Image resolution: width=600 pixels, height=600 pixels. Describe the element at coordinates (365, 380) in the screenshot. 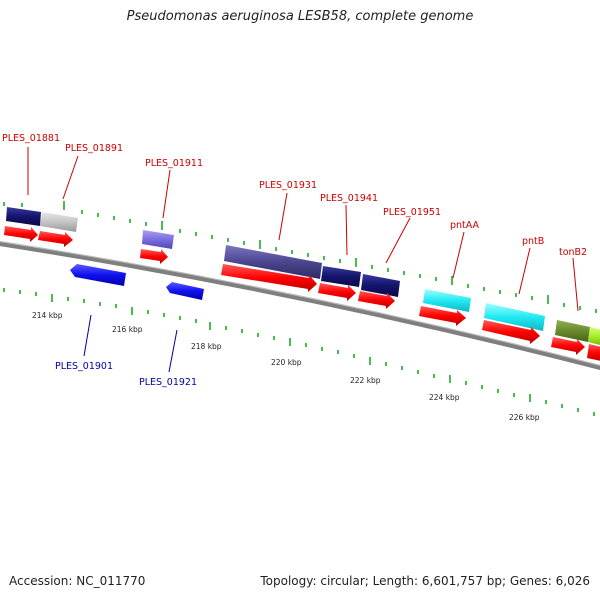

I see `kbp-label: 222 kbp` at that location.